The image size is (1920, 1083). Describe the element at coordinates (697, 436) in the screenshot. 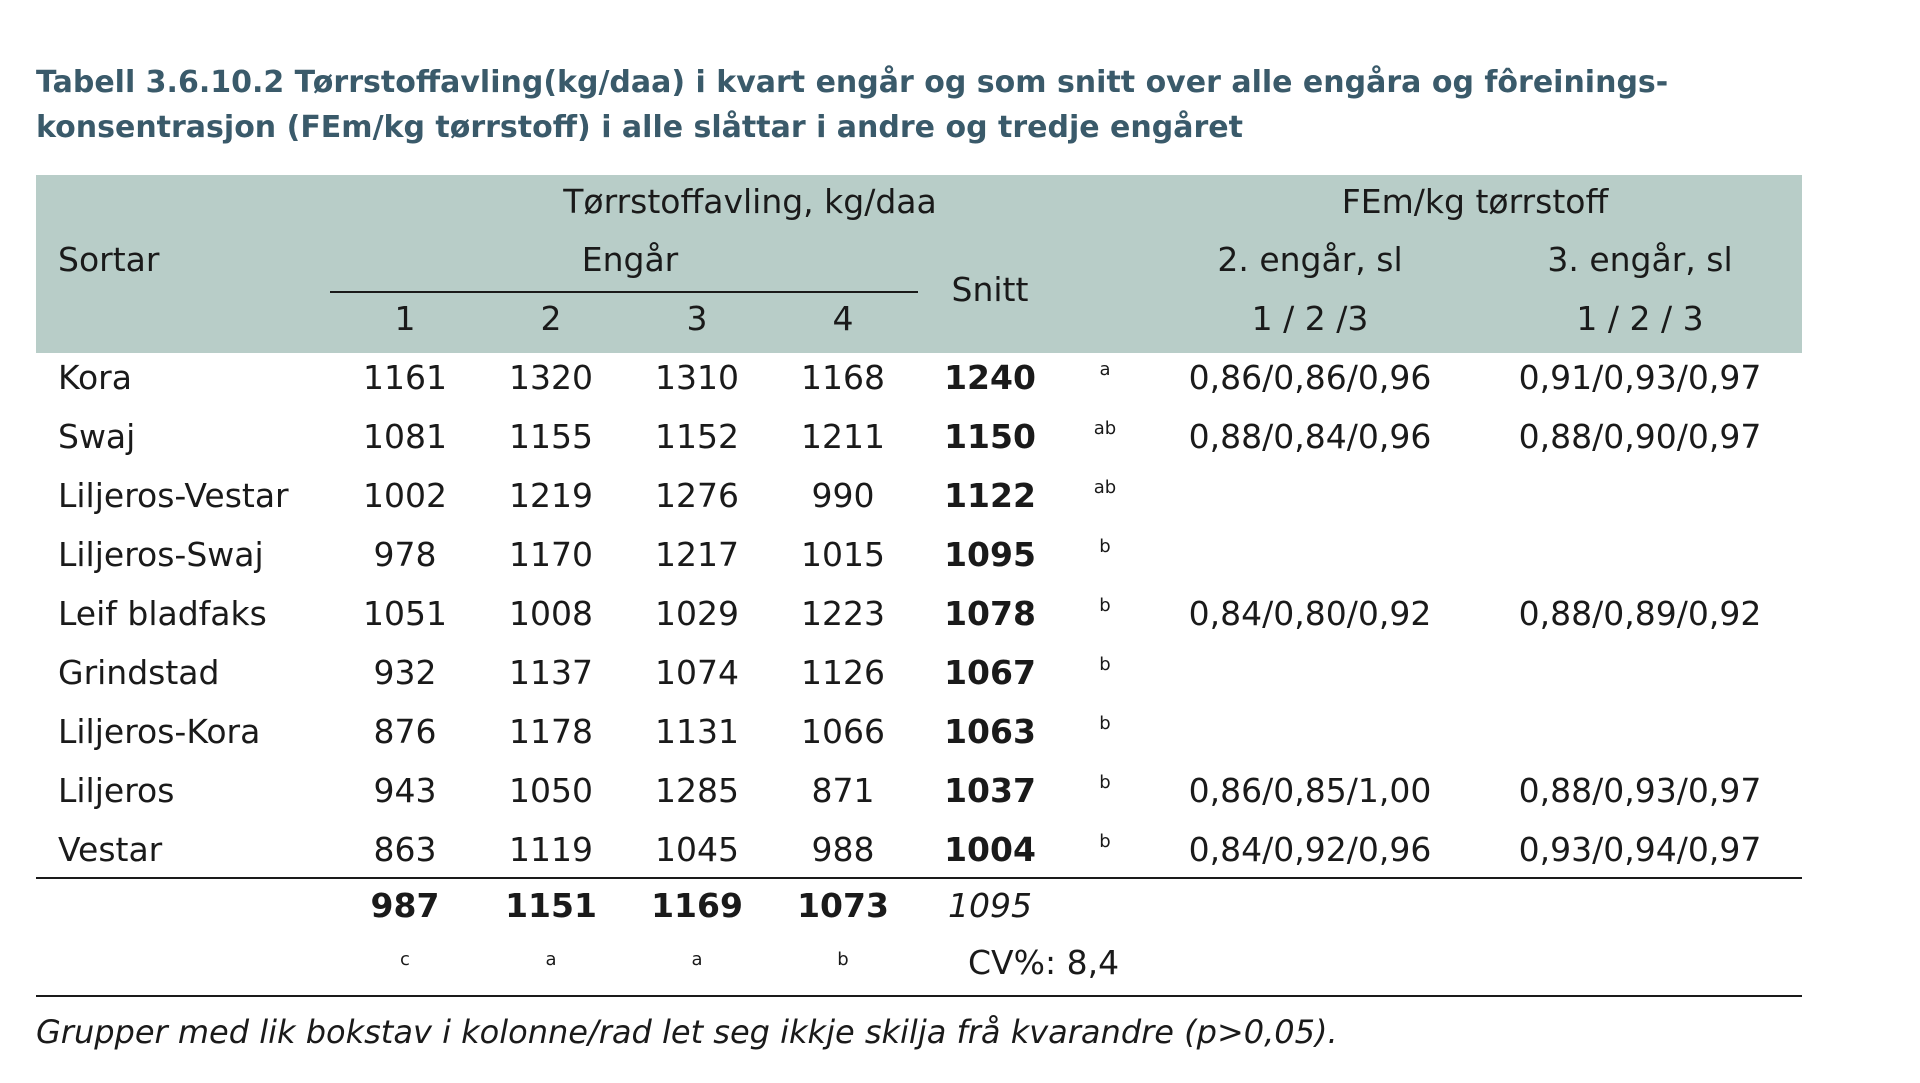

I see `row-y3: 1152` at that location.